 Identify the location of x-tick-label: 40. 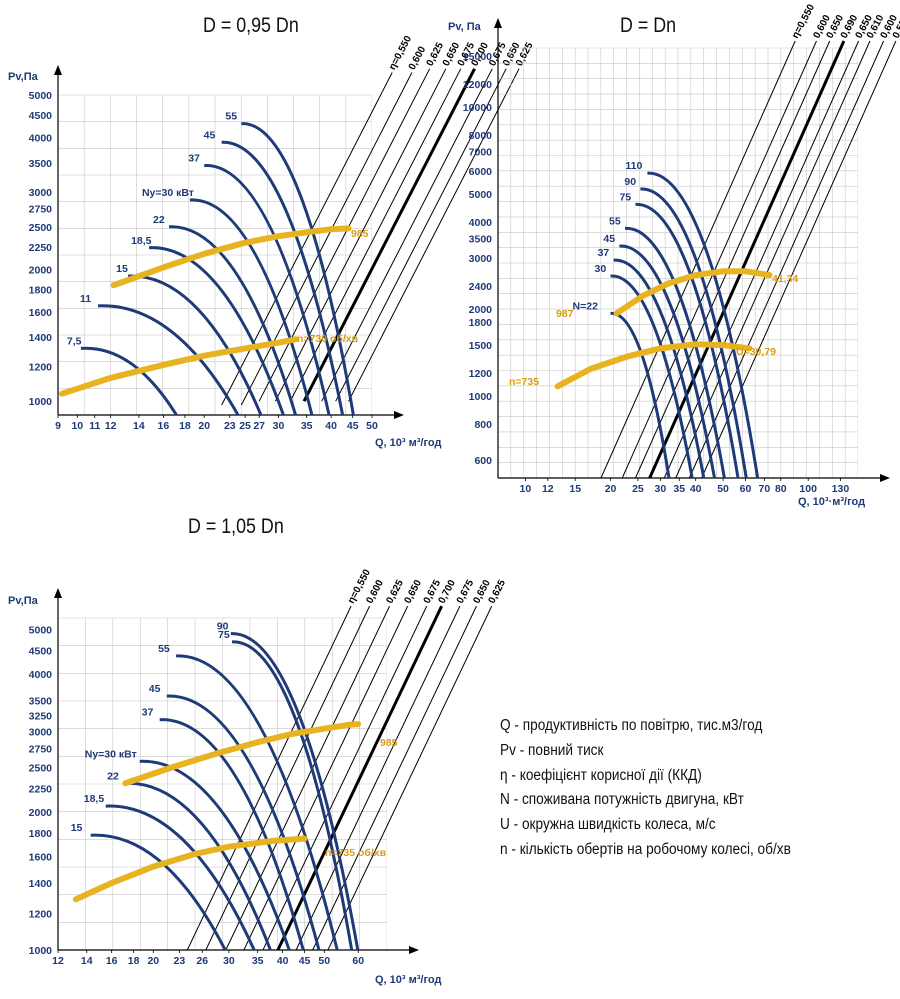
(331, 426).